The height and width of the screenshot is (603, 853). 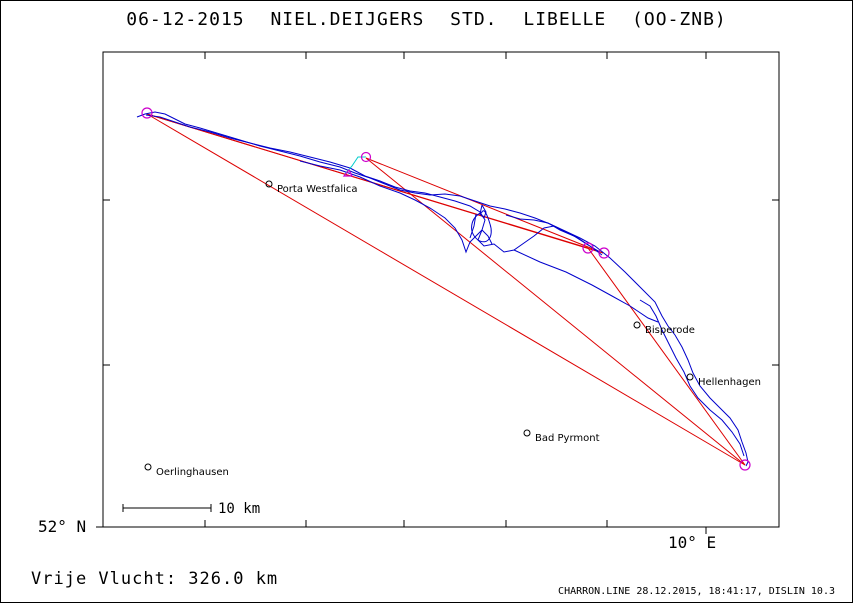 I want to click on place-hellenhagen: Hellenhagen, so click(x=729, y=382).